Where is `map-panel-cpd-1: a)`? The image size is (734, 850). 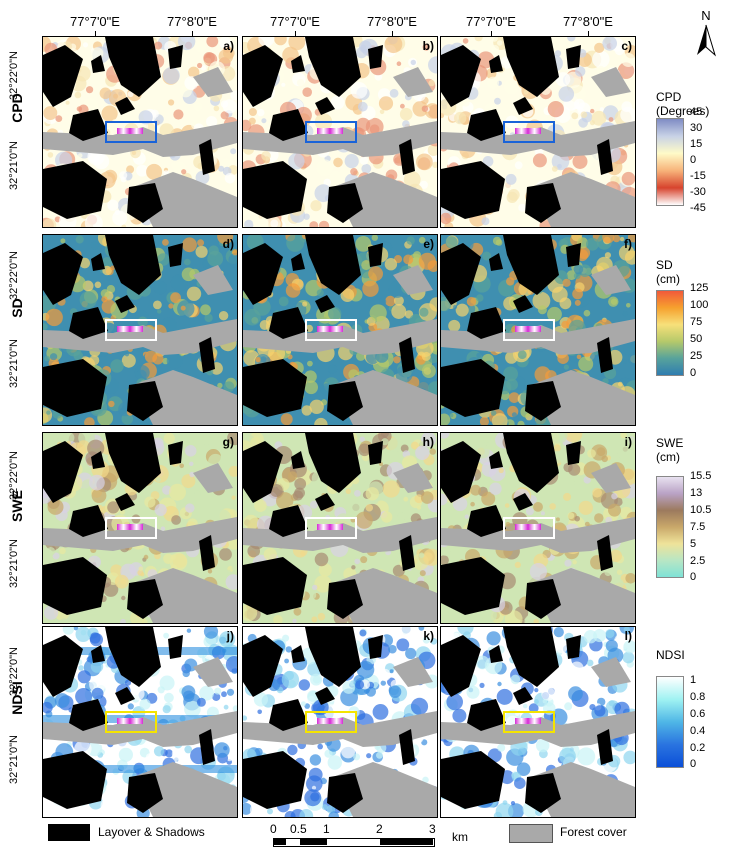 map-panel-cpd-1: a) is located at coordinates (140, 132).